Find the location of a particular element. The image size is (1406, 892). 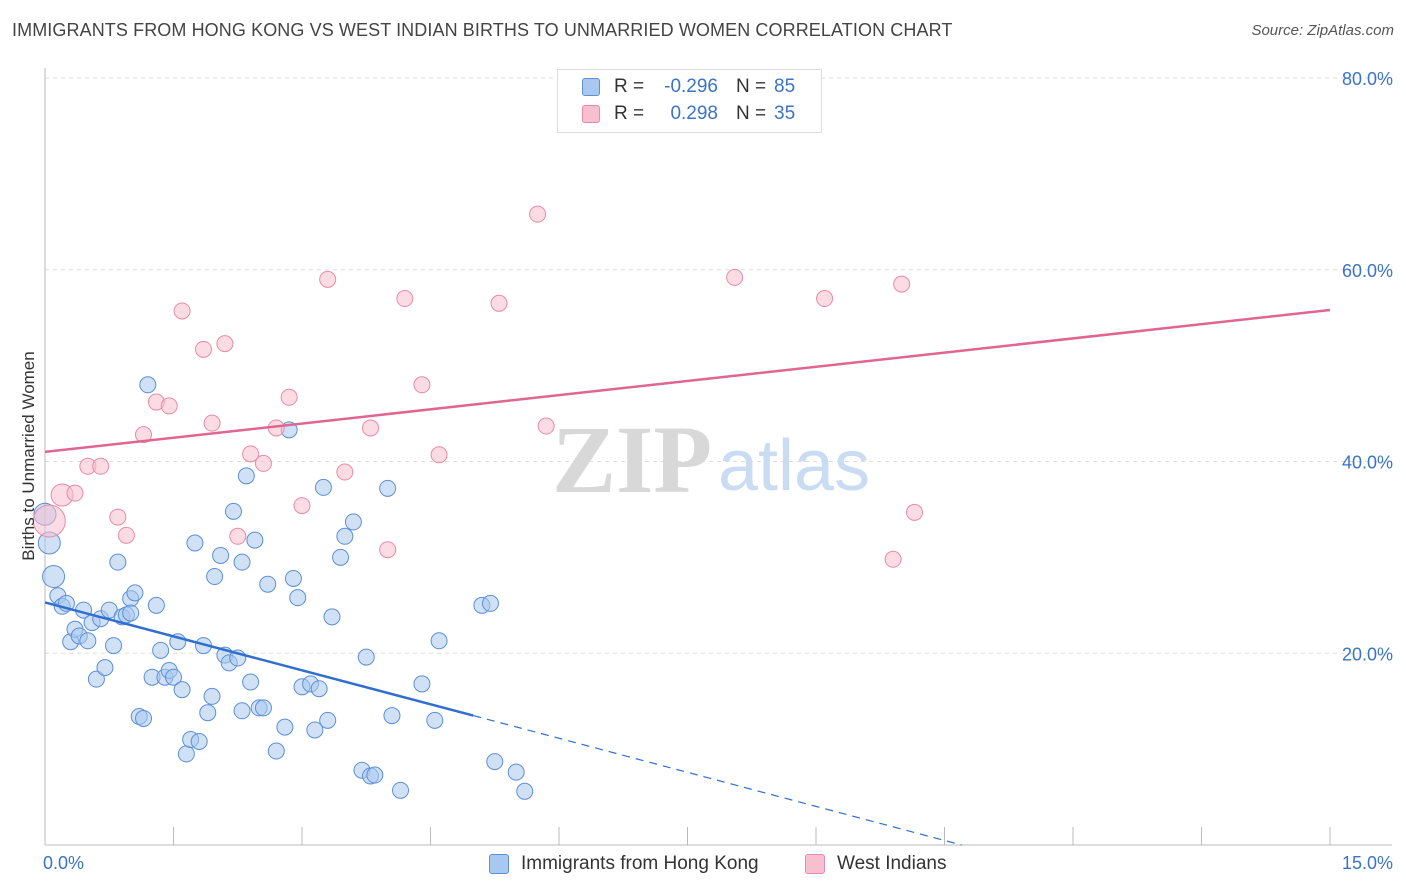

y-tick-label: 80.0% is located at coordinates (1367, 79).